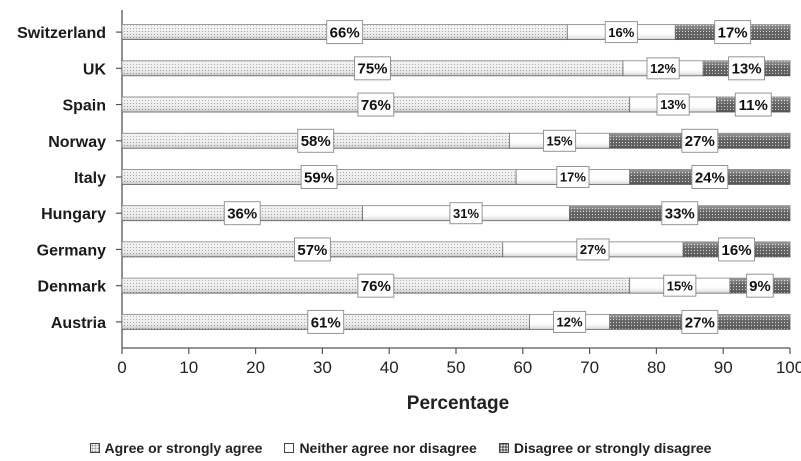  Describe the element at coordinates (522, 367) in the screenshot. I see `x-tick-label: 60` at that location.